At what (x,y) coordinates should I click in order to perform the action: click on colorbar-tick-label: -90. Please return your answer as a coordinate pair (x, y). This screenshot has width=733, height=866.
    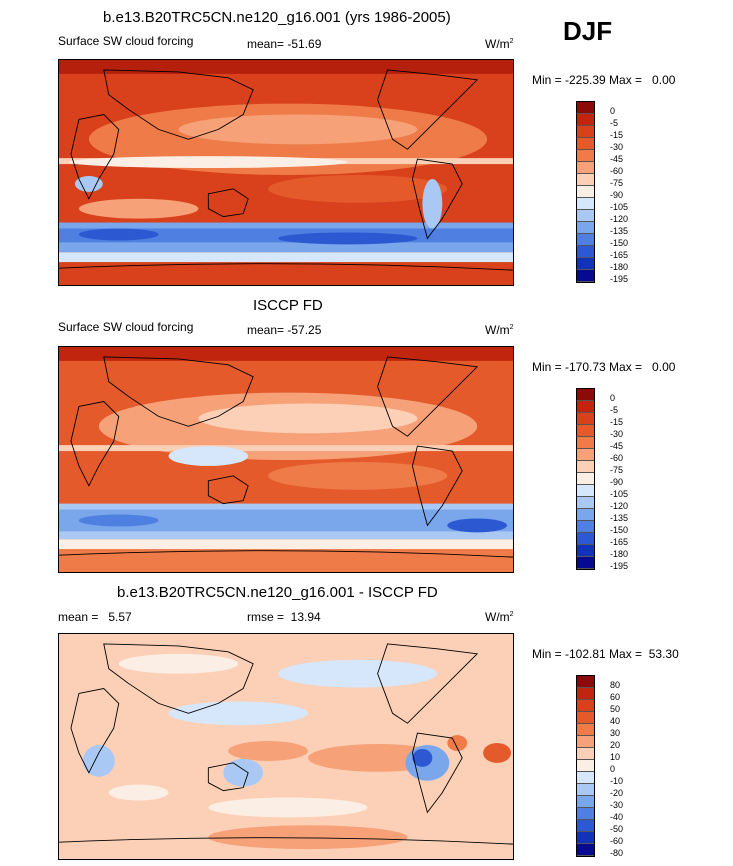
    Looking at the image, I should click on (617, 482).